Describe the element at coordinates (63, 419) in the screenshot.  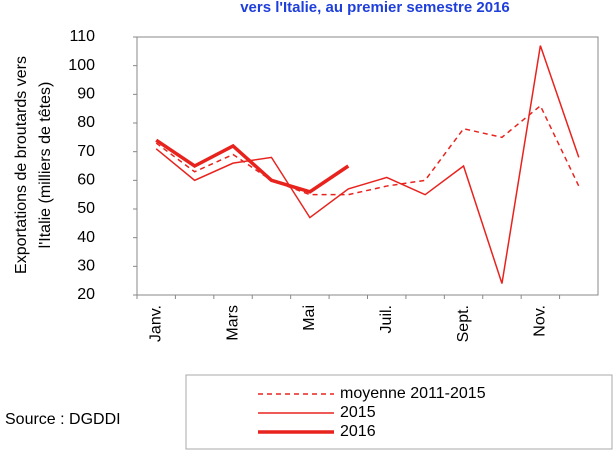
I see `source: Source : DGDDI` at that location.